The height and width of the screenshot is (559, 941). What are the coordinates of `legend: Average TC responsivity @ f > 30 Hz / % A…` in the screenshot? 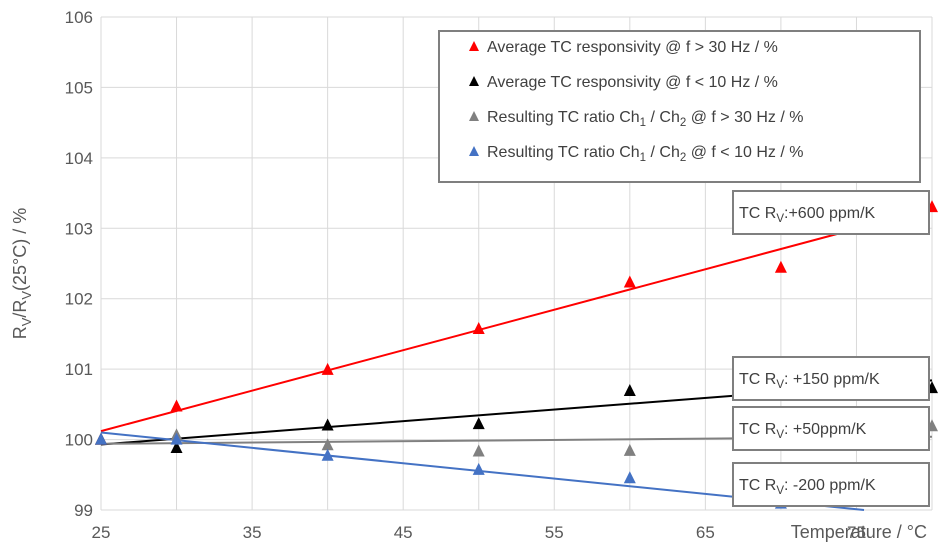 It's located at (679, 106).